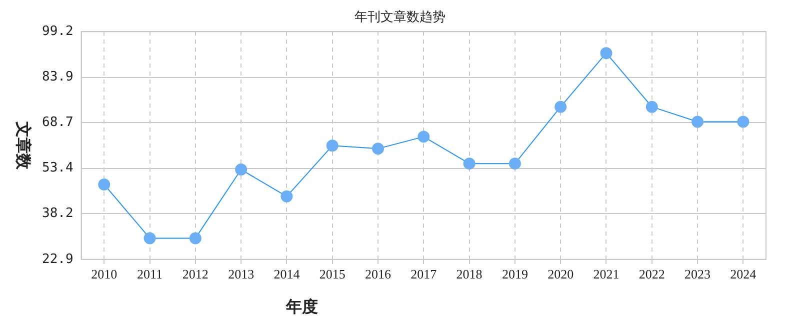 This screenshot has width=790, height=330. Describe the element at coordinates (332, 274) in the screenshot. I see `x-tick-label: 2015` at that location.